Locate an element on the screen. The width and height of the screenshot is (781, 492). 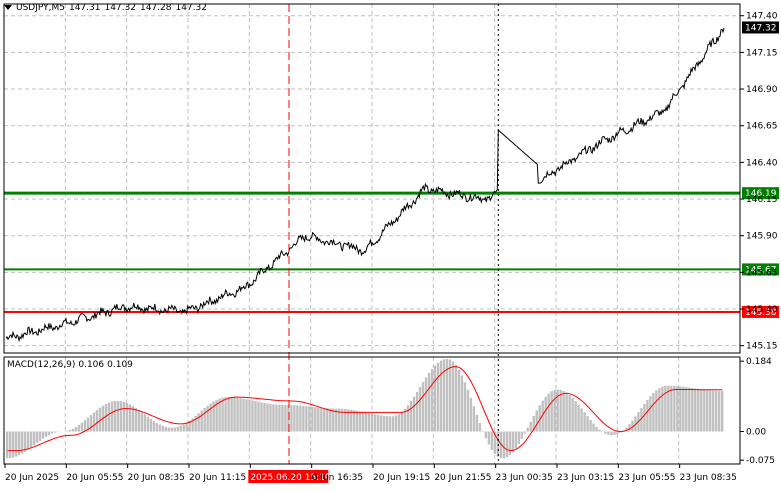
collapse-arrow-icon is located at coordinates (8, 7).